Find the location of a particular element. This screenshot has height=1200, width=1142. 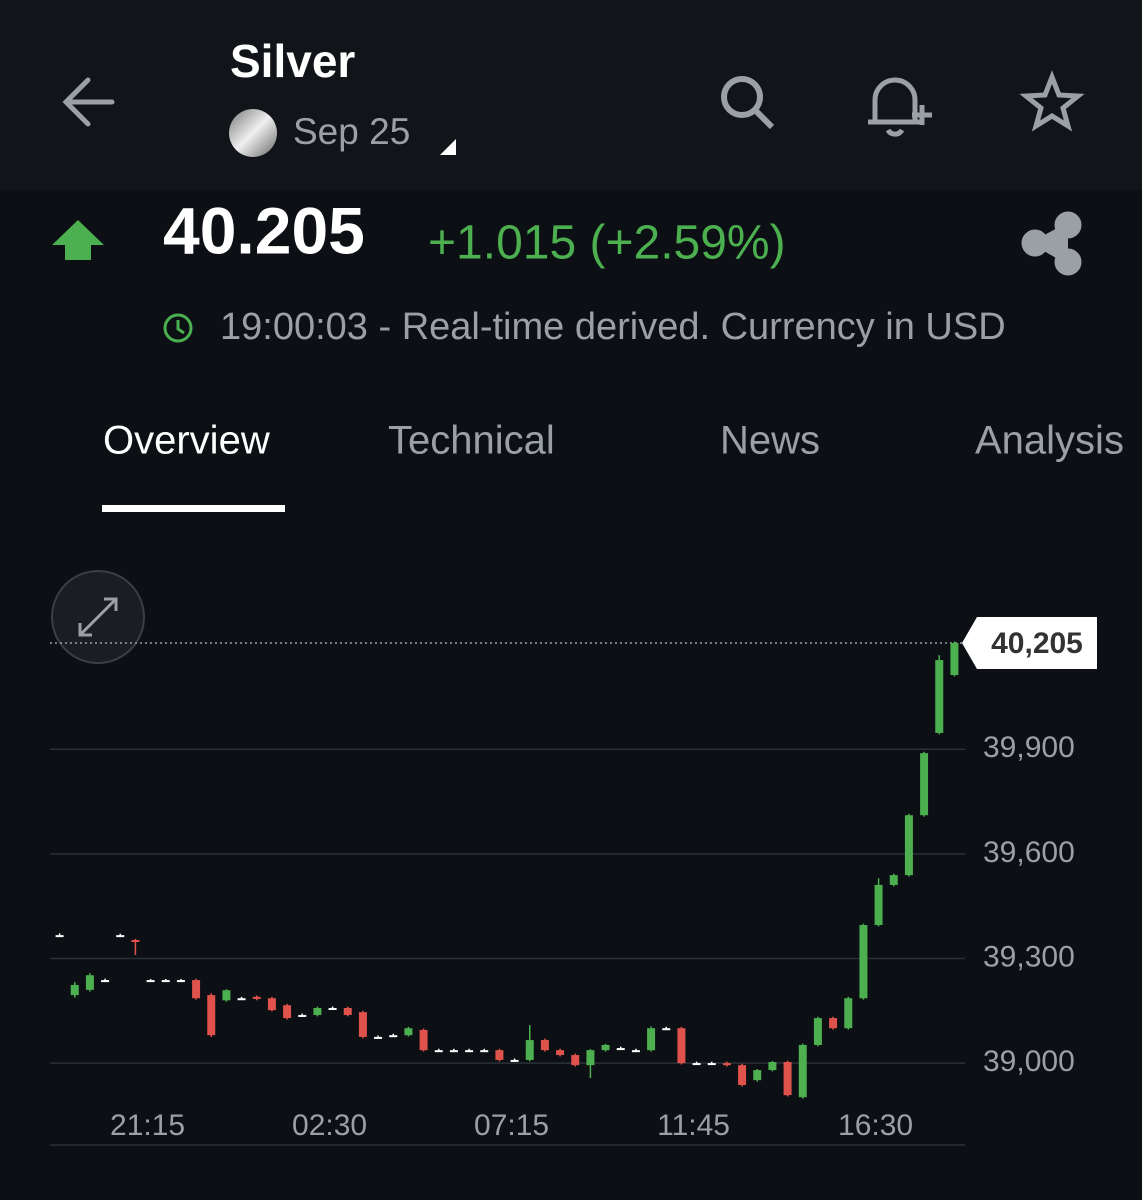

x-tick-label: 02:30 is located at coordinates (329, 1125).